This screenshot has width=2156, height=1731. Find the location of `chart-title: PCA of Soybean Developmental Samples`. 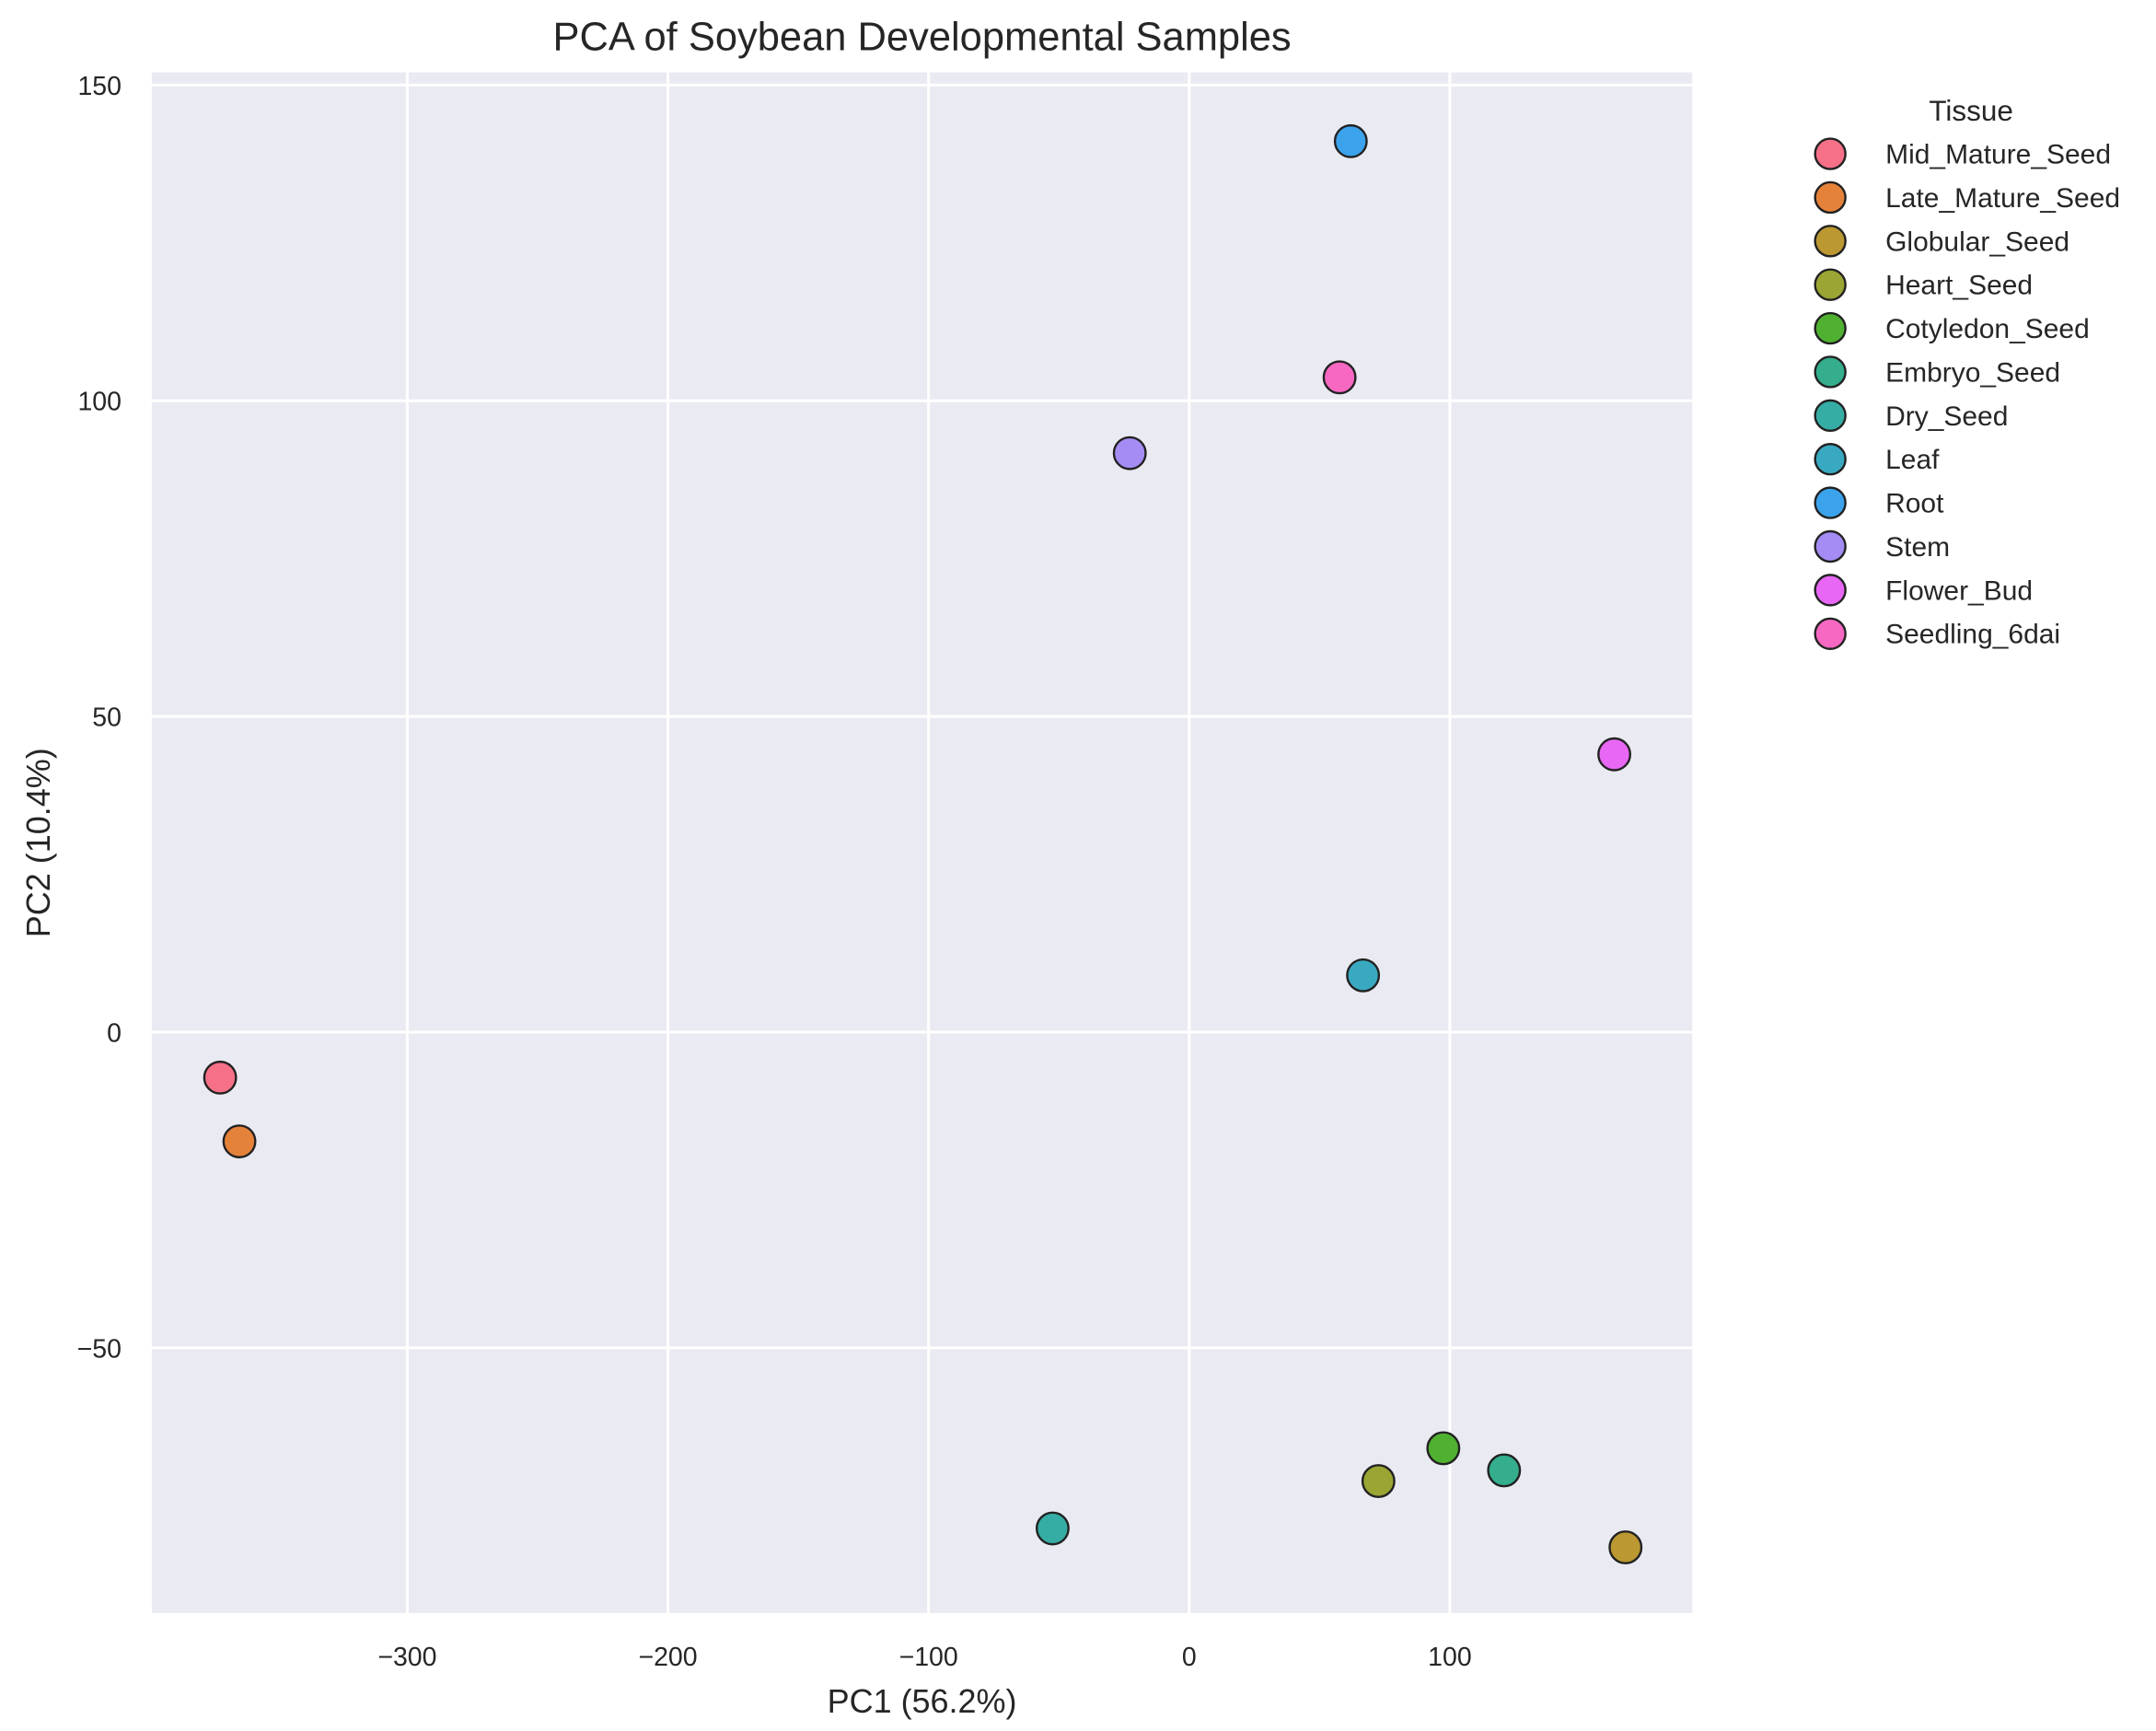

chart-title: PCA of Soybean Developmental Samples is located at coordinates (921, 38).